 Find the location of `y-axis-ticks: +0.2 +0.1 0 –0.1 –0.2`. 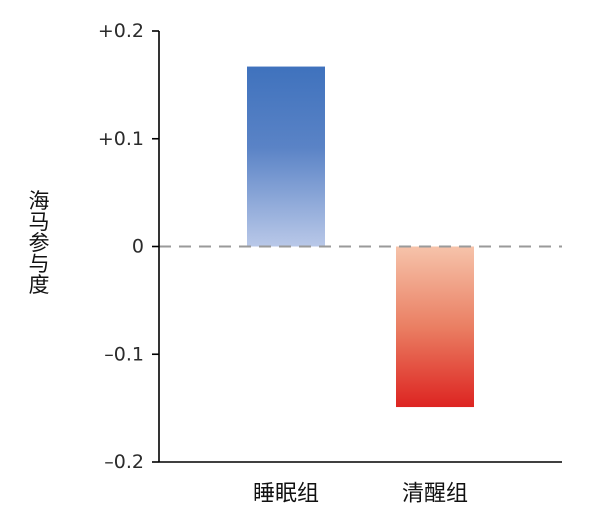

y-axis-ticks: +0.2 +0.1 0 –0.1 –0.2 is located at coordinates (128, 246).